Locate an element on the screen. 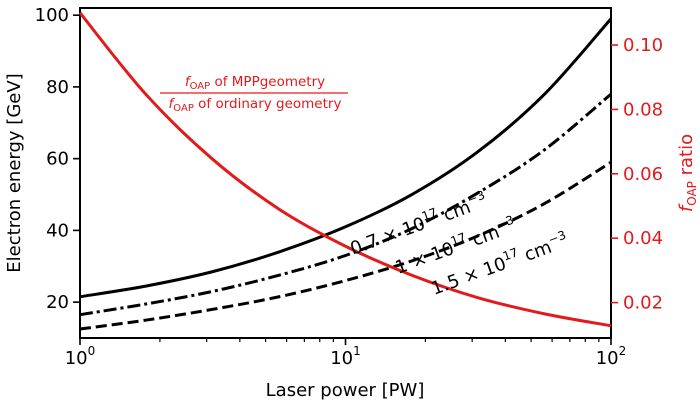 The height and width of the screenshot is (404, 700). y-right-axis: 0.02 0.04 0.06 0.08 0.10 is located at coordinates (637, 174).